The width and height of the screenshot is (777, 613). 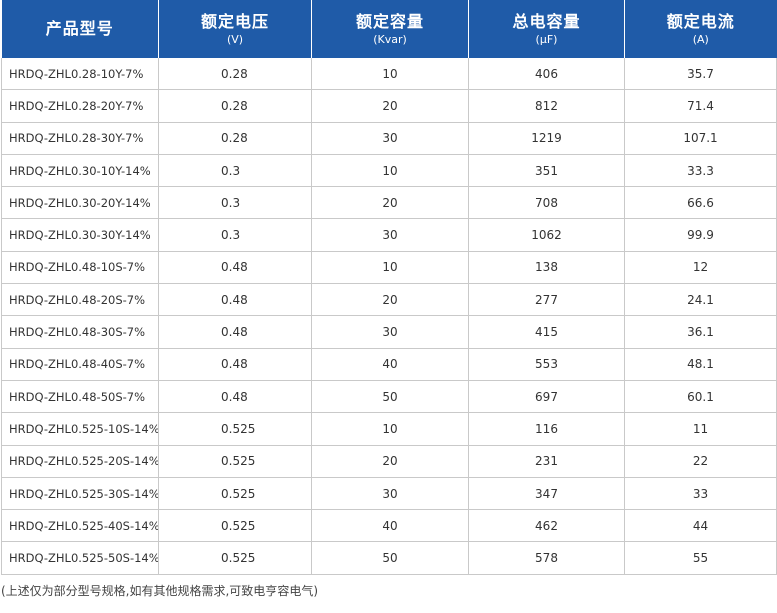 What do you see at coordinates (546, 558) in the screenshot?
I see `capacitance-cell: 578` at bounding box center [546, 558].